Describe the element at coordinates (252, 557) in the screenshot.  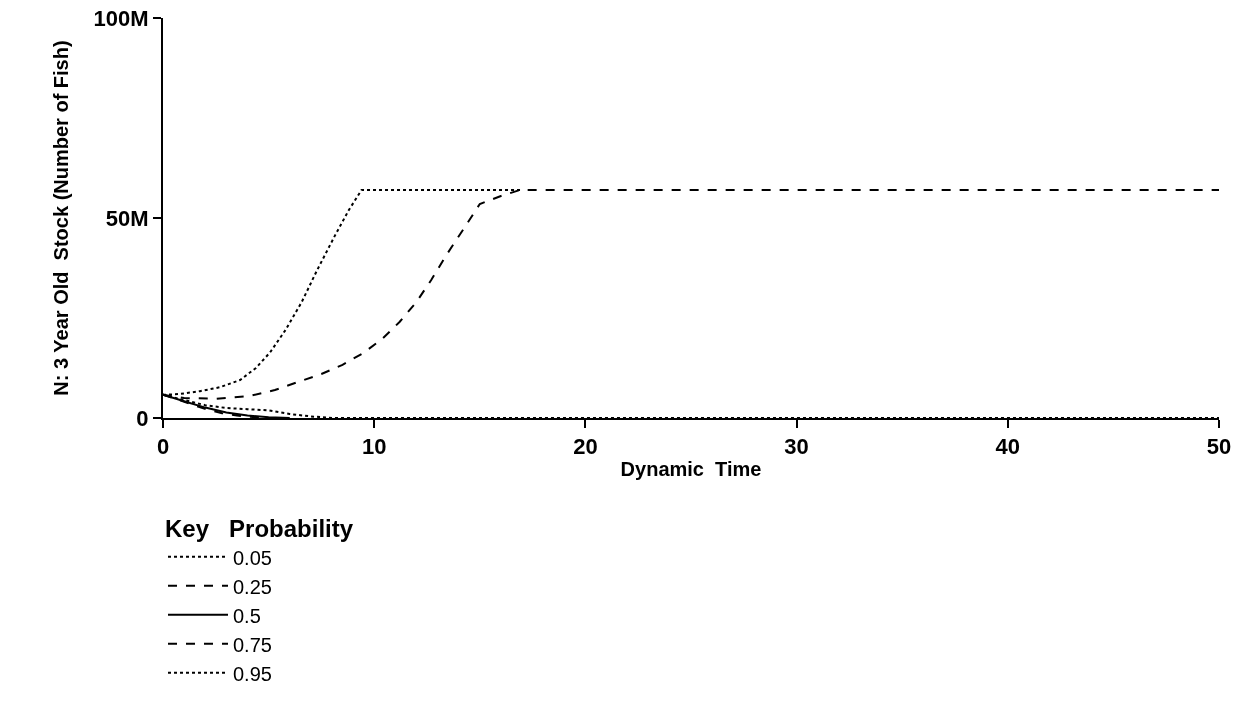
I see `legend-label: 0.05` at that location.